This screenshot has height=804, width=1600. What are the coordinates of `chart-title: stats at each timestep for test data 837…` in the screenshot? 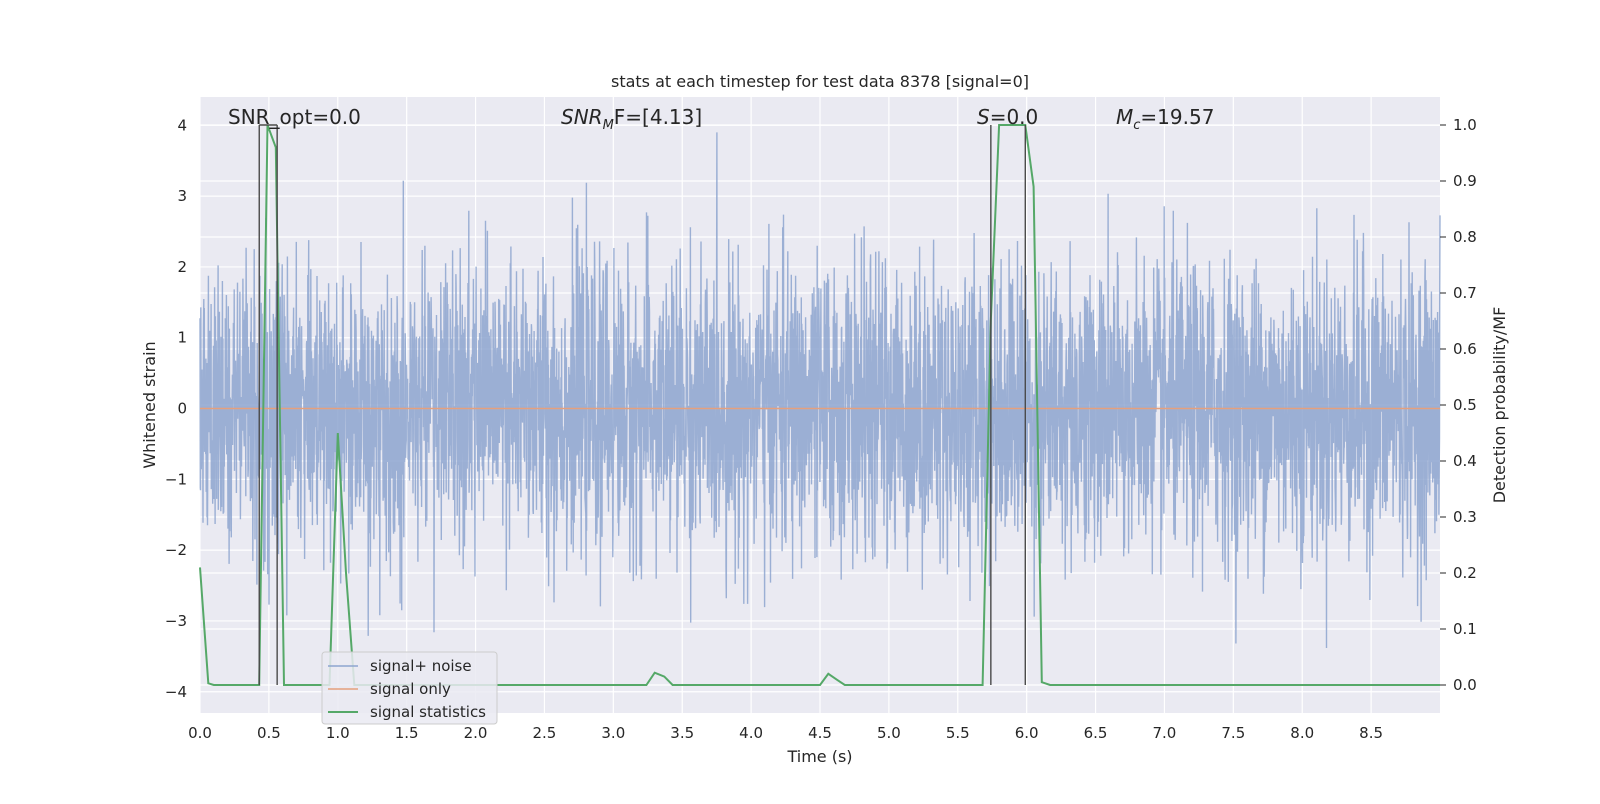 It's located at (820, 81).